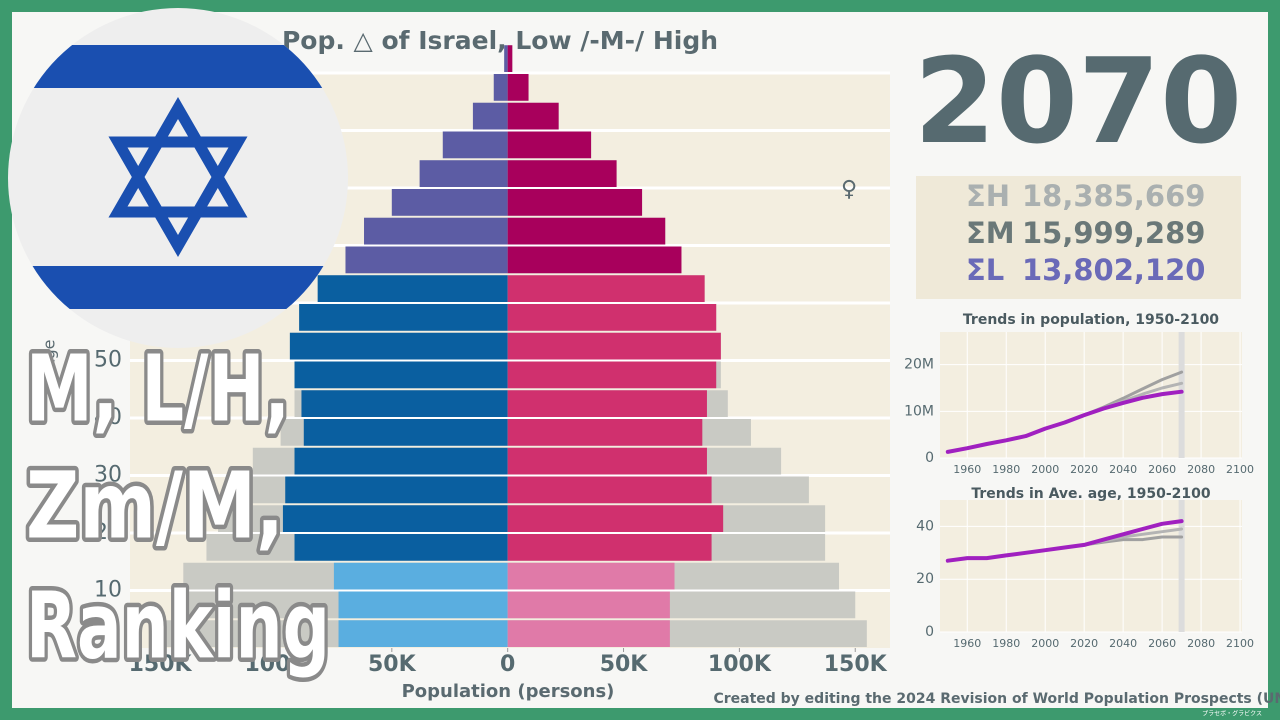 The image size is (1280, 720). Describe the element at coordinates (1064, 541) in the screenshot. I see `line` at that location.